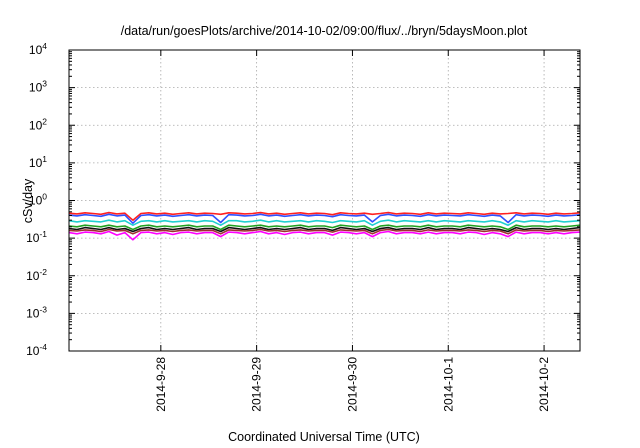 This screenshot has height=448, width=640. What do you see at coordinates (44, 159) in the screenshot?
I see `y-tick-exponent: 1` at bounding box center [44, 159].